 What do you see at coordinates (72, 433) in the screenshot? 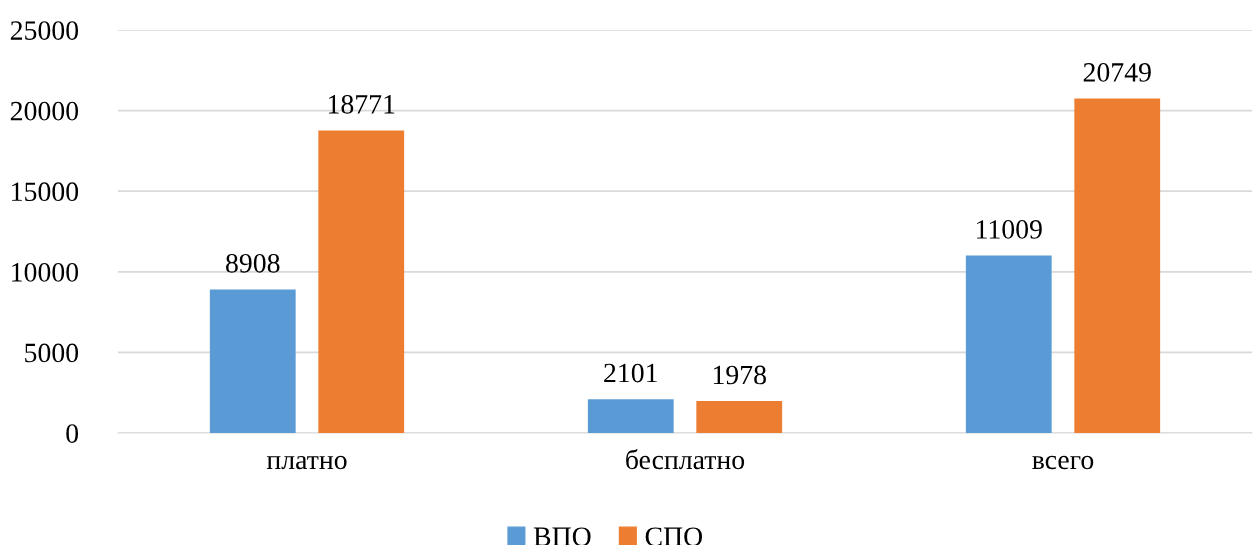
I see `y-tick-label: 0` at bounding box center [72, 433].